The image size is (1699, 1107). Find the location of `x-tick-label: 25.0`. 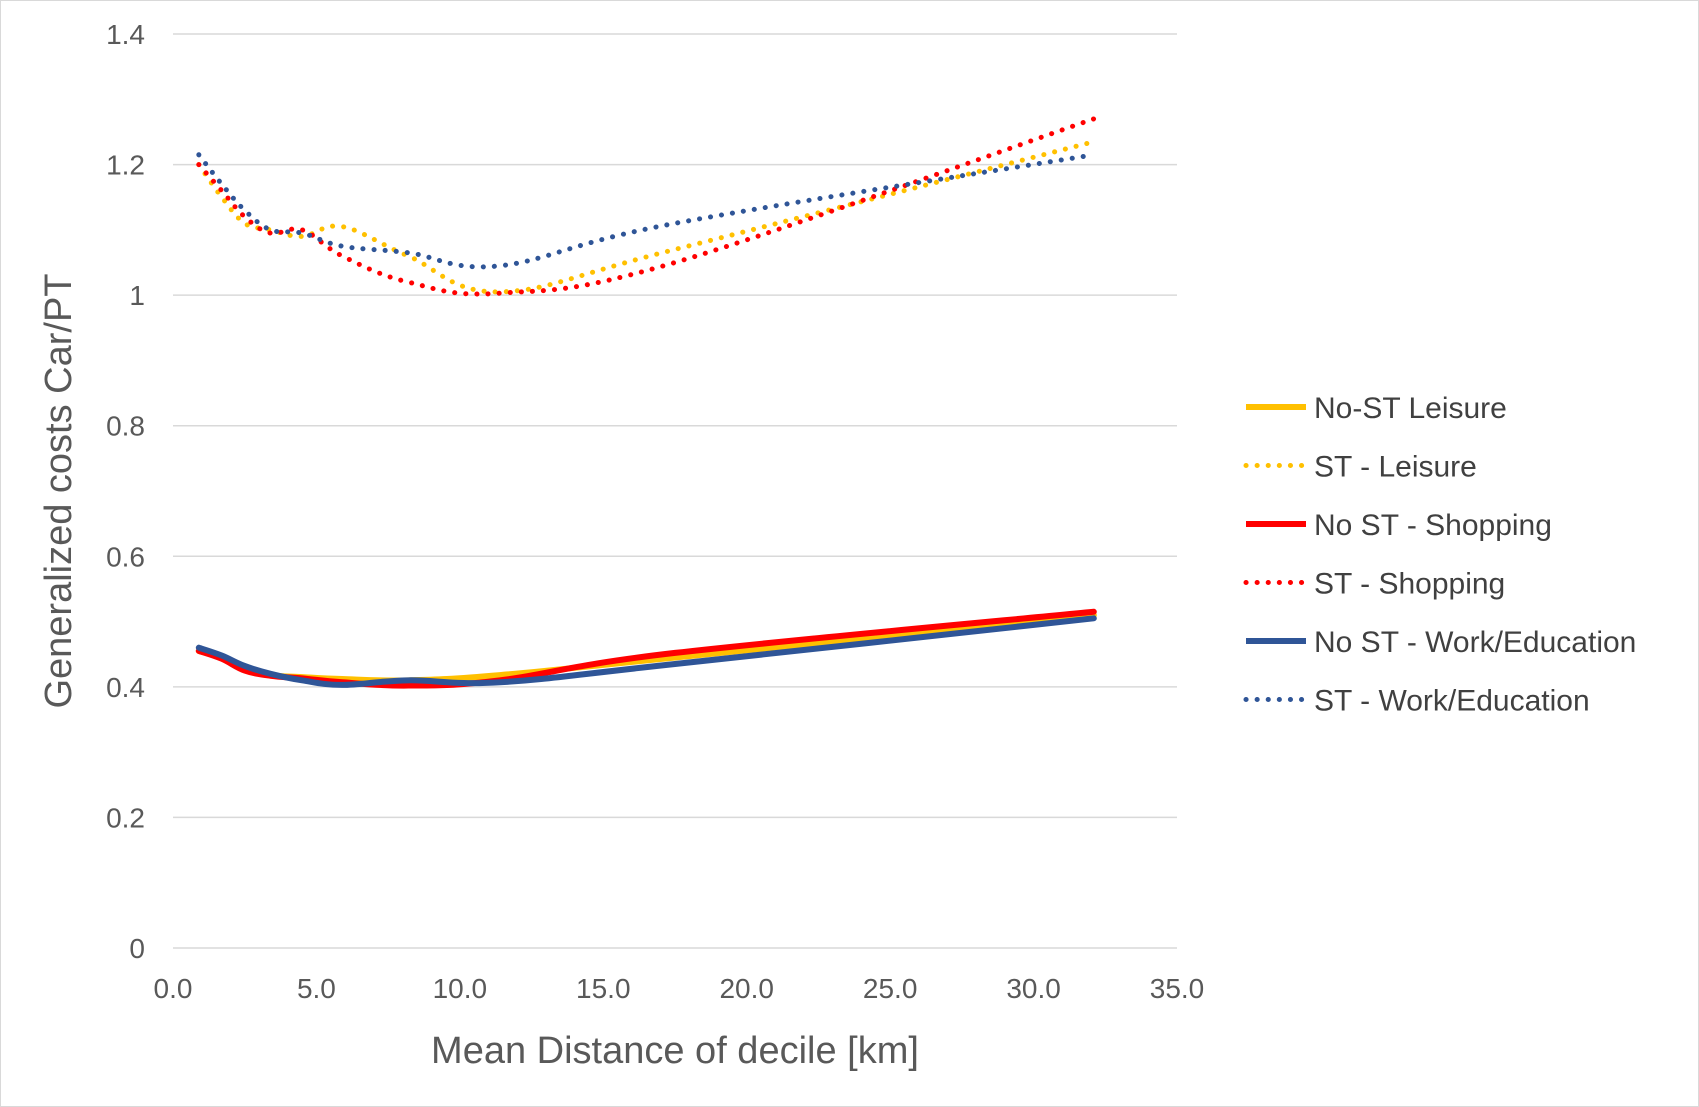

x-tick-label: 25.0 is located at coordinates (890, 988).